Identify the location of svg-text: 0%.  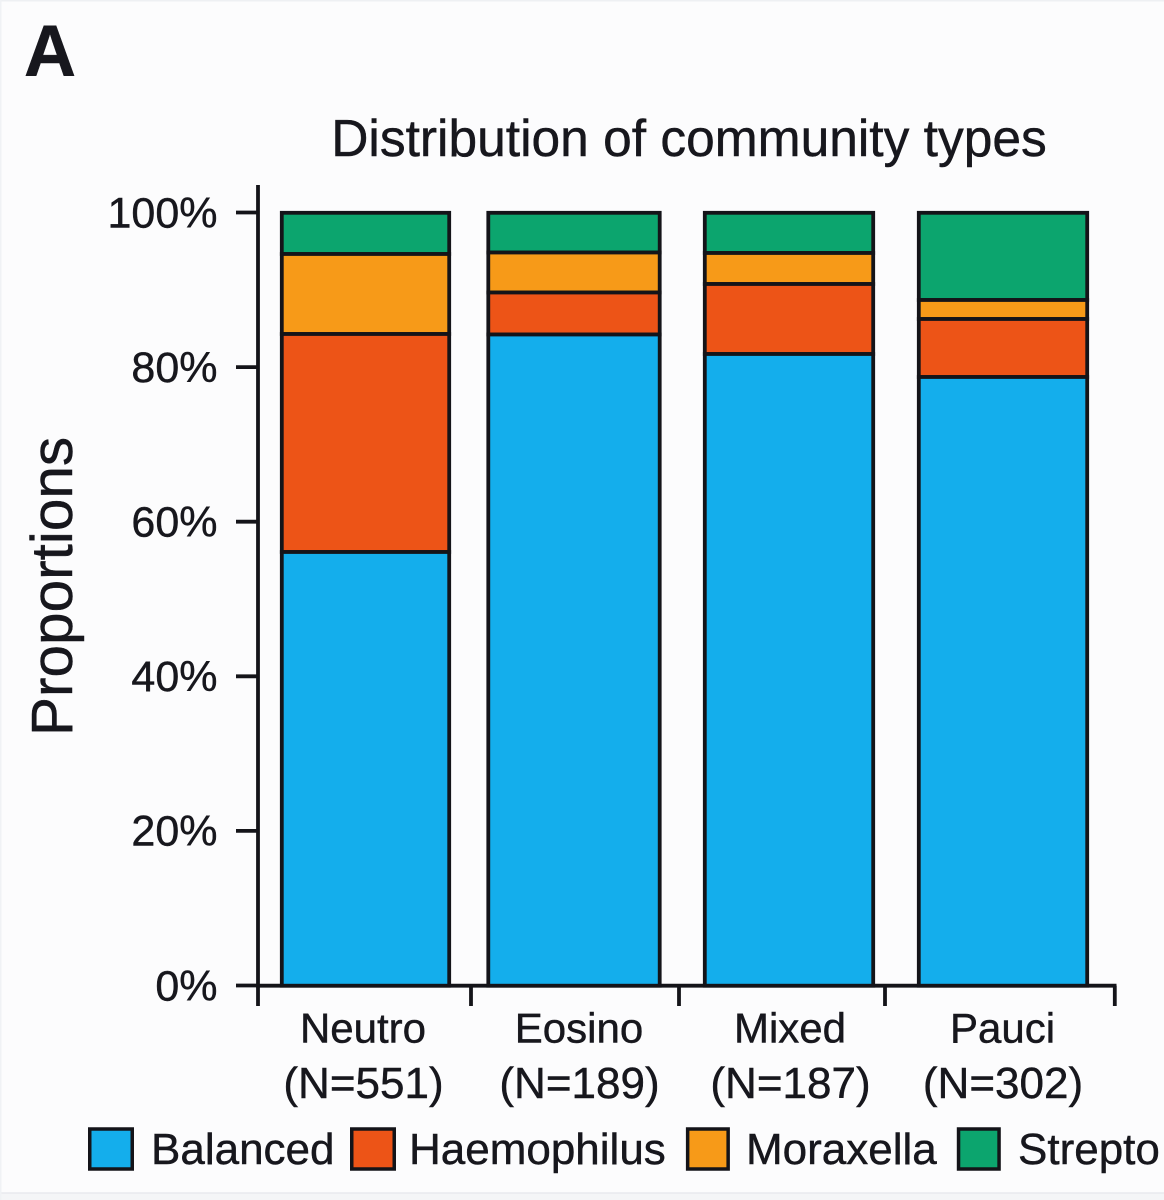
(186, 986).